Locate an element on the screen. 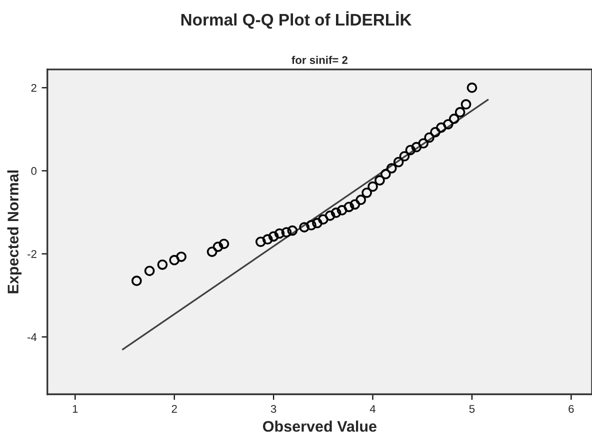 Image resolution: width=592 pixels, height=448 pixels. chart-subtitle: for sinif= 2 is located at coordinates (320, 60).